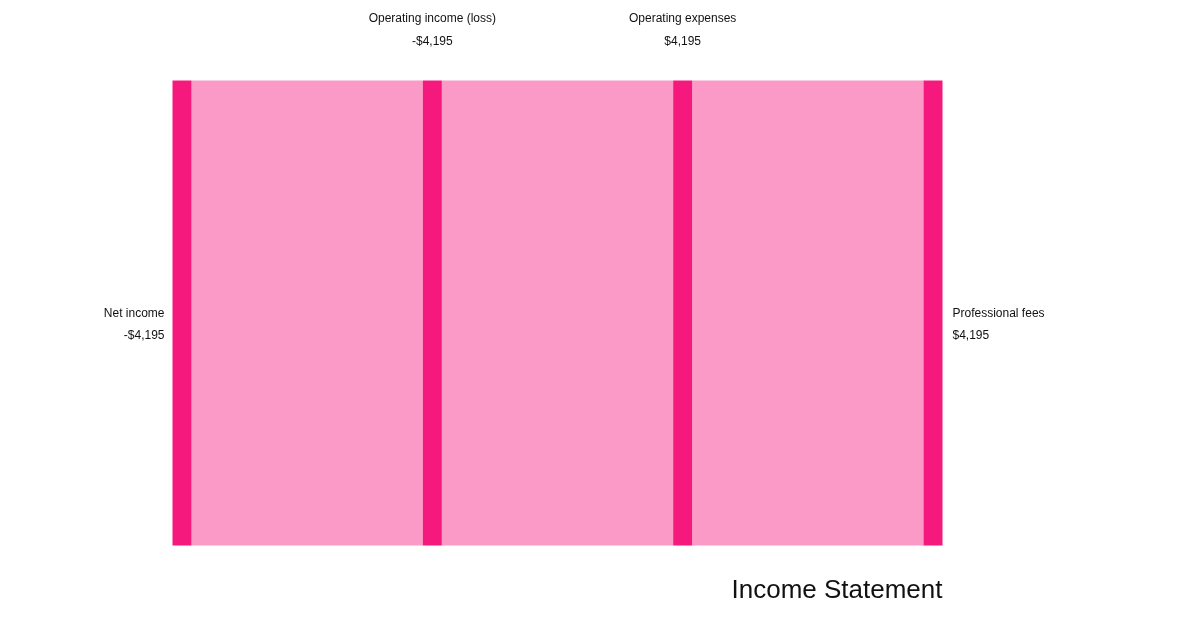  Describe the element at coordinates (432, 17) in the screenshot. I see `category-label: Operating income (loss)` at that location.